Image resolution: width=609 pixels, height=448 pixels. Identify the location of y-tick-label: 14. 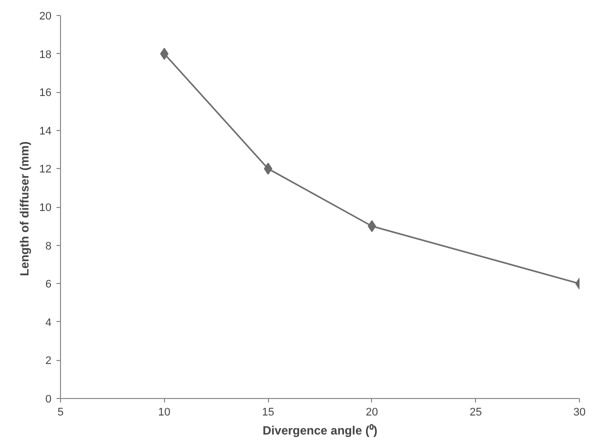
(45, 131).